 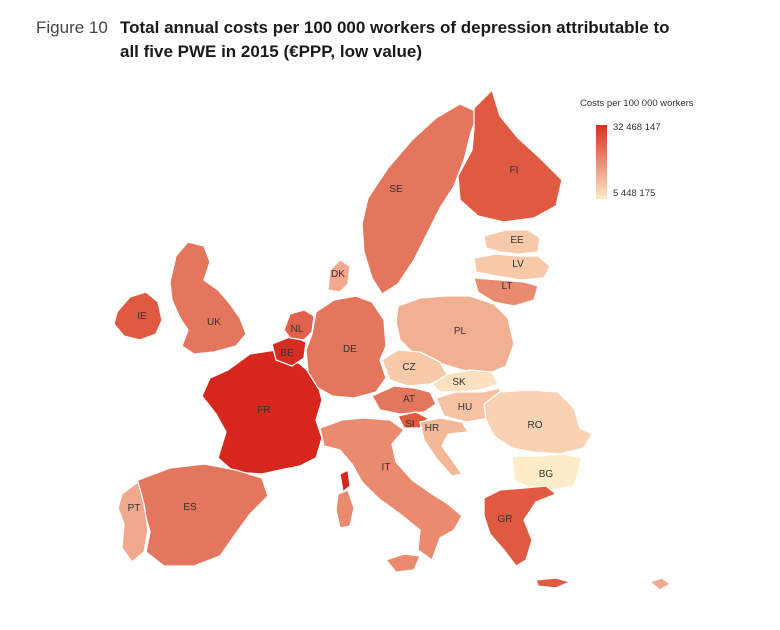 I want to click on code-bg: BG, so click(x=546, y=474).